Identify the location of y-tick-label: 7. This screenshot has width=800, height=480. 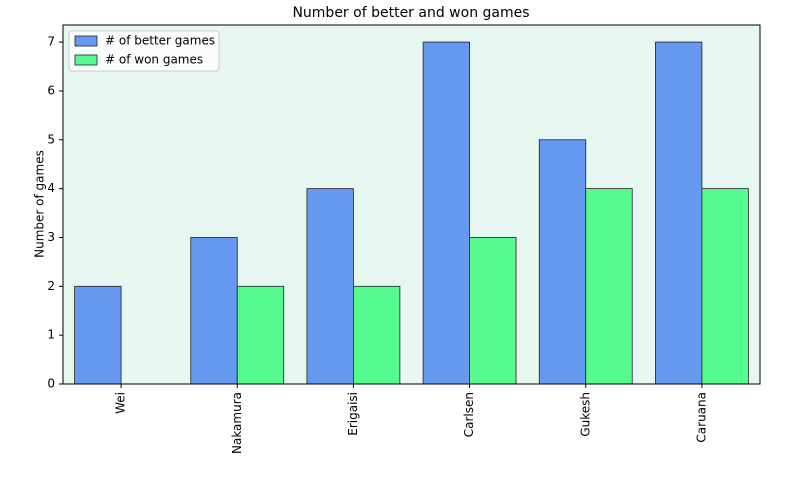
(51, 42).